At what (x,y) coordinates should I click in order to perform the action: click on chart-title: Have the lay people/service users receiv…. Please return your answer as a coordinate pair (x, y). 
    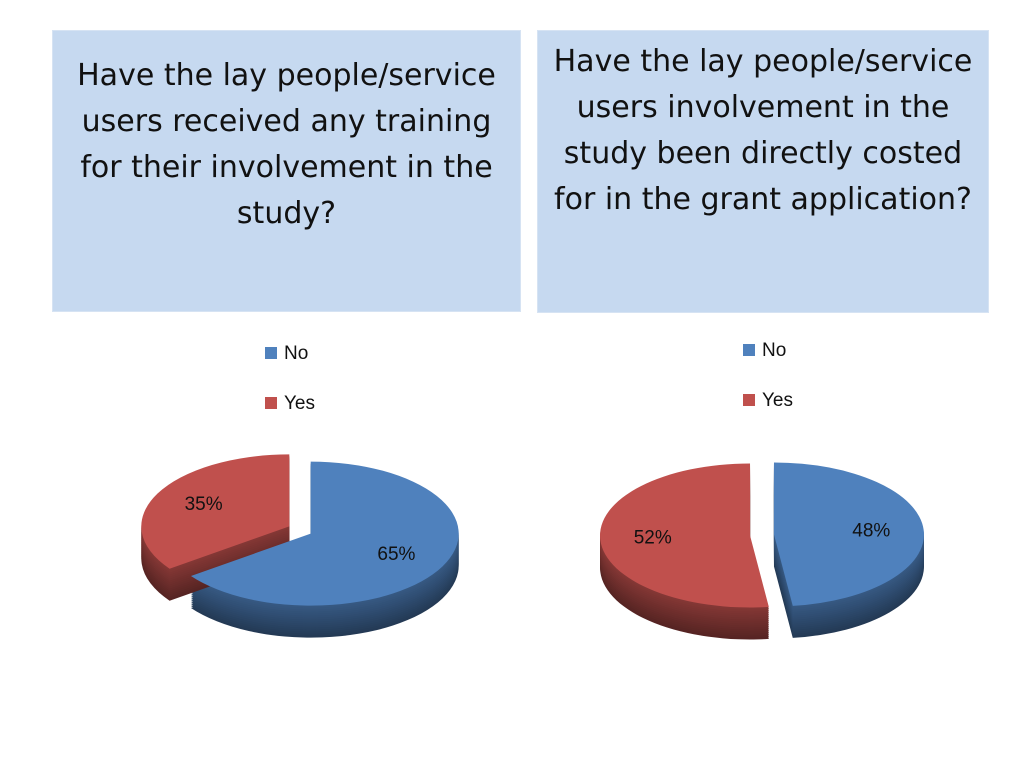
    Looking at the image, I should click on (286, 144).